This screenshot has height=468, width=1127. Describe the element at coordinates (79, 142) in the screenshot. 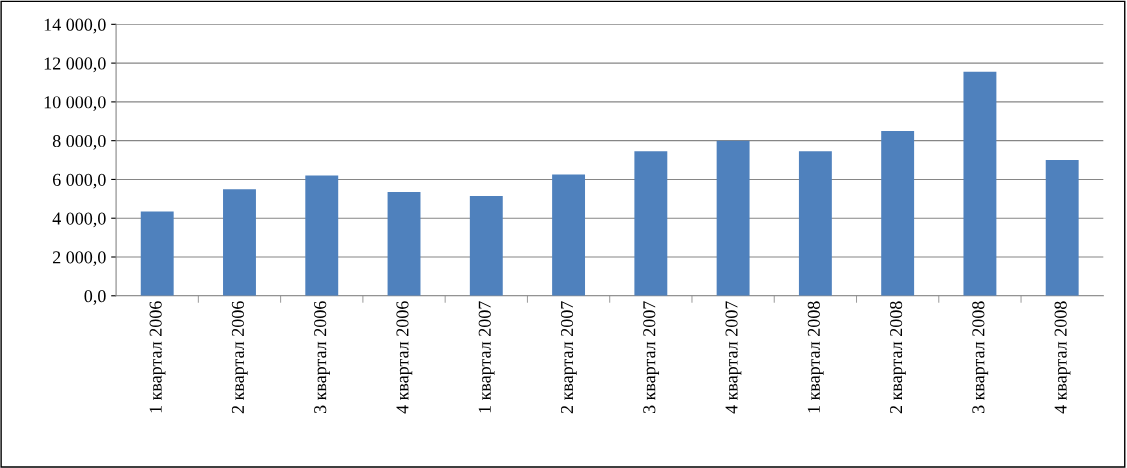

I see `y-tick-label: 8 000,0` at that location.